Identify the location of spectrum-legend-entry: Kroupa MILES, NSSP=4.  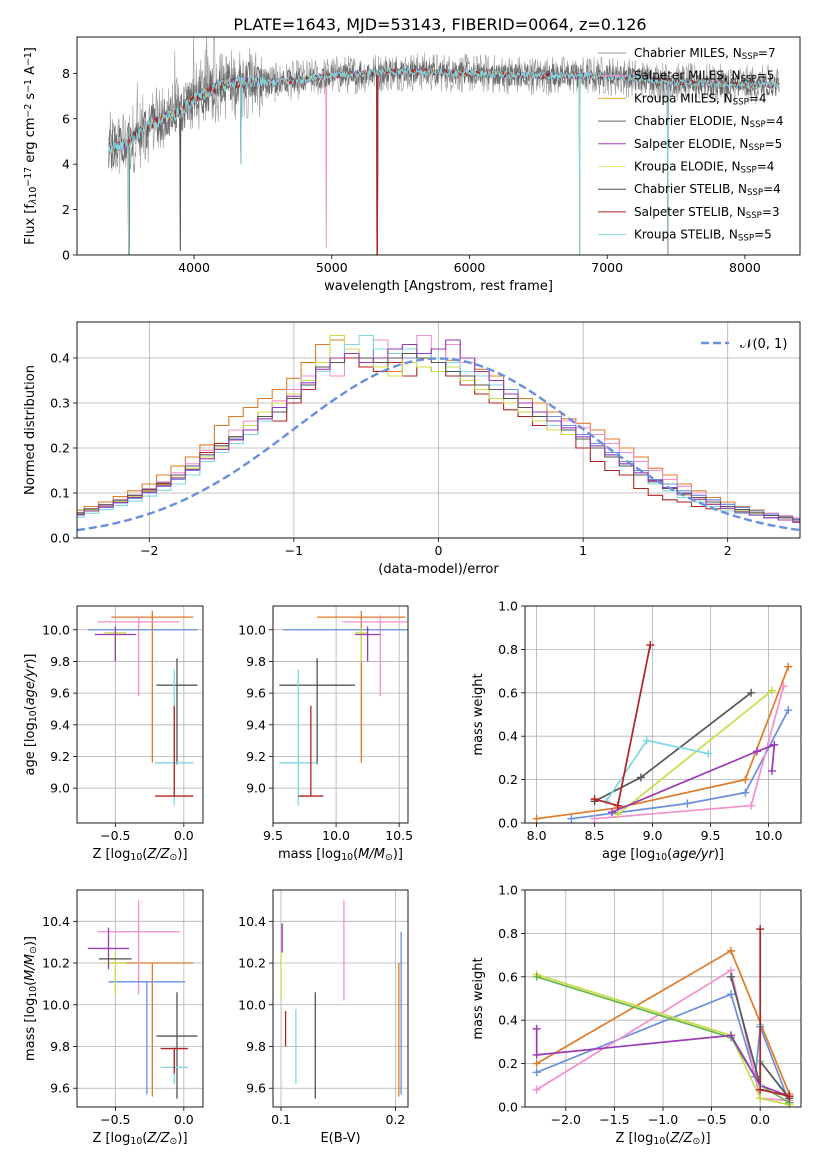
(700, 99).